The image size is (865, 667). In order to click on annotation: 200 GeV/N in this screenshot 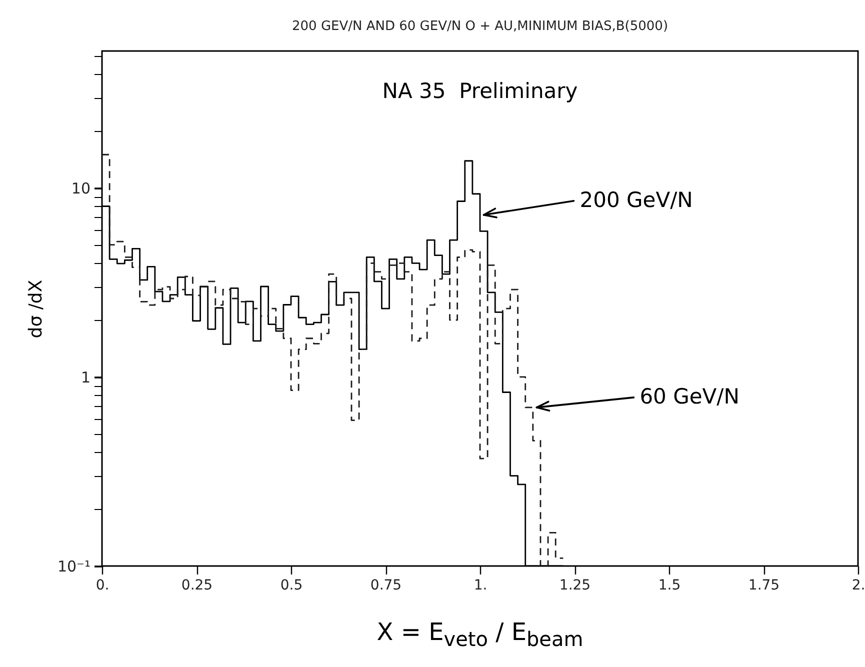, I will do `click(636, 200)`.